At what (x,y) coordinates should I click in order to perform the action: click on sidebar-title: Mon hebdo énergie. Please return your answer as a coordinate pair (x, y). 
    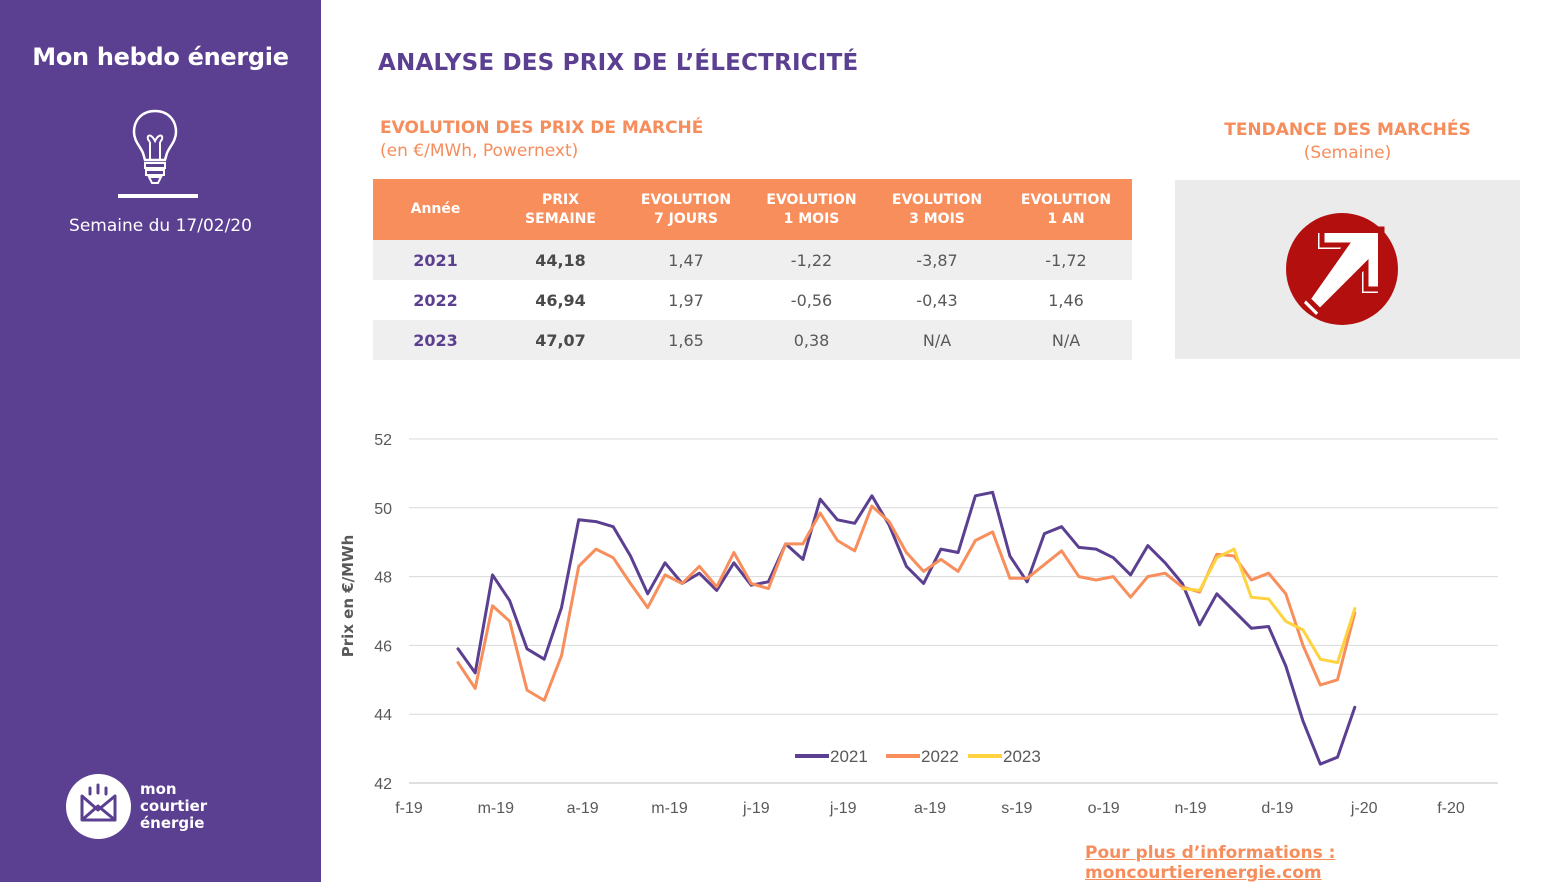
    Looking at the image, I should click on (160, 57).